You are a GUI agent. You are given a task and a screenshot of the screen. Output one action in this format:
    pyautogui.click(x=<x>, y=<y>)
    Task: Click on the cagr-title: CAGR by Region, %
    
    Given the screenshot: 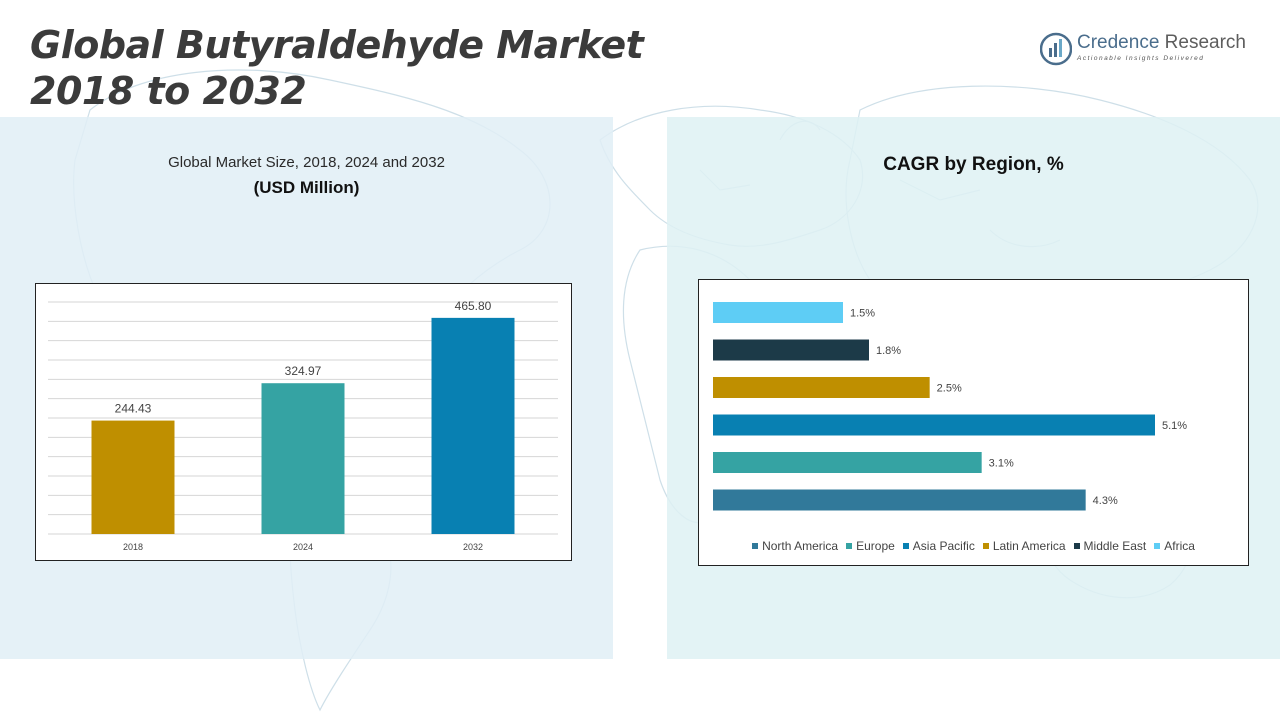 What is the action you would take?
    pyautogui.click(x=973, y=164)
    